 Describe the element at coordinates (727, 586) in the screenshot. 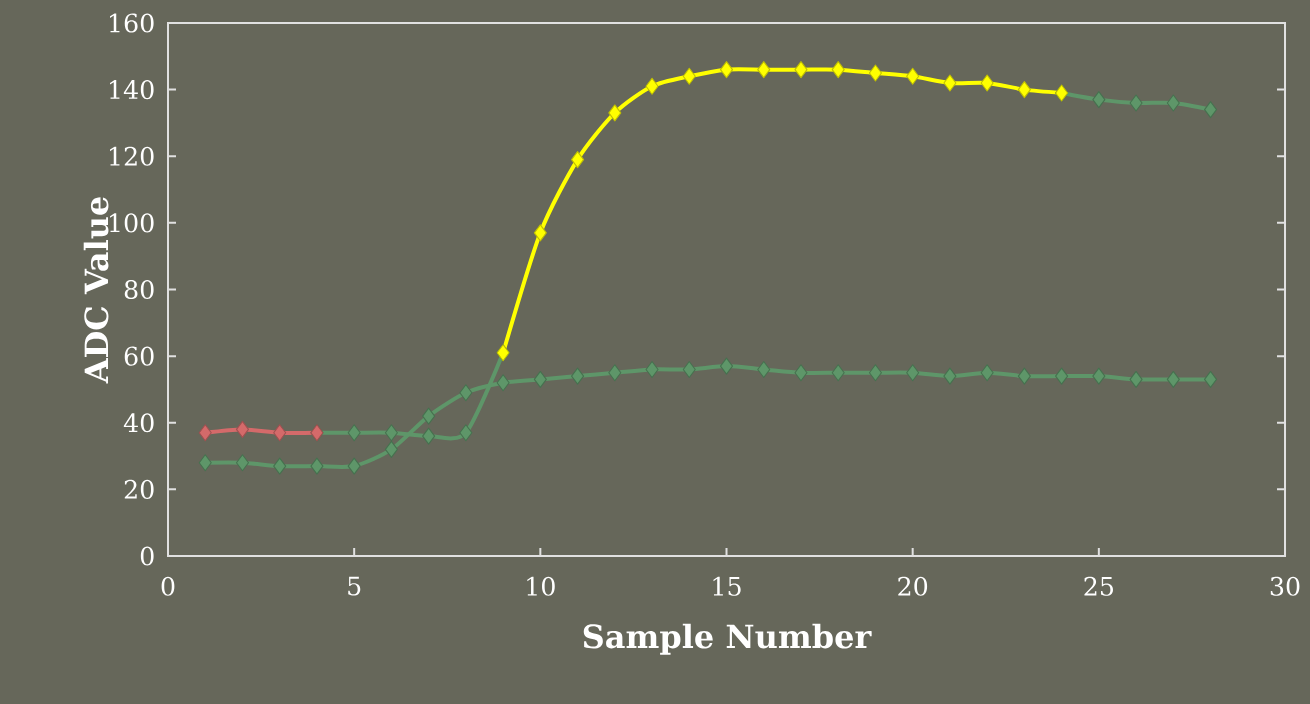

I see `x-tick-label: 15` at that location.